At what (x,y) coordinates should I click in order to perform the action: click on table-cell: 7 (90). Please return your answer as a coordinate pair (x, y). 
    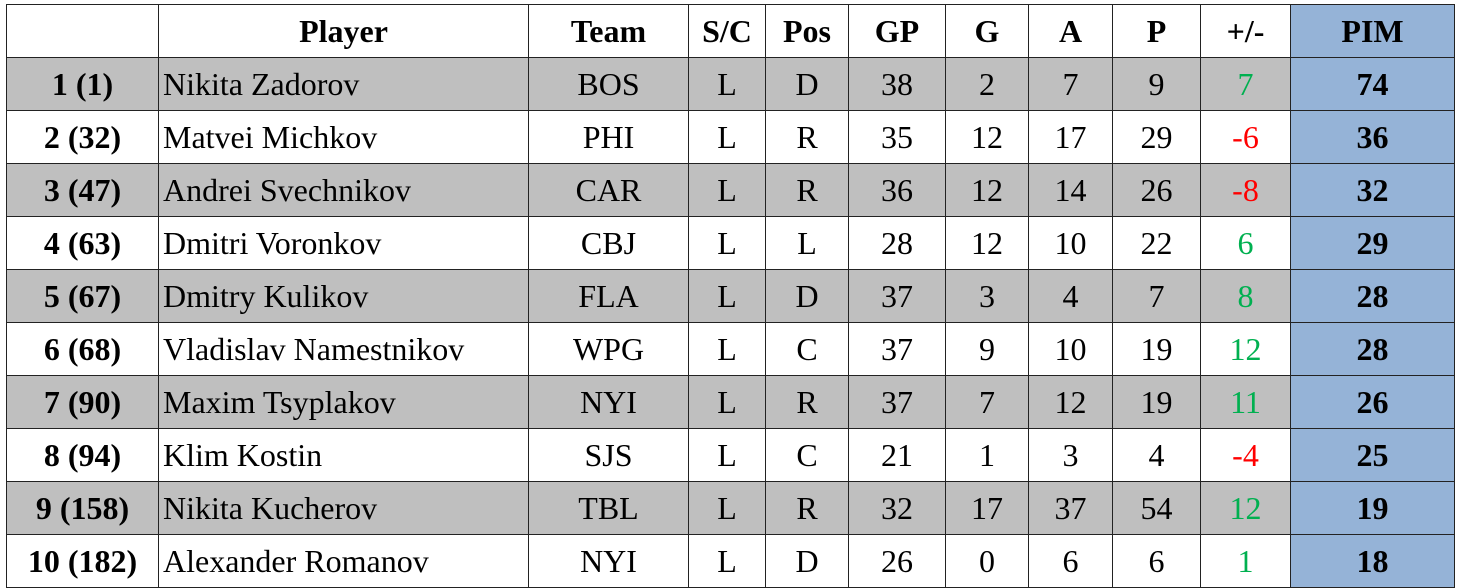
    Looking at the image, I should click on (82, 402).